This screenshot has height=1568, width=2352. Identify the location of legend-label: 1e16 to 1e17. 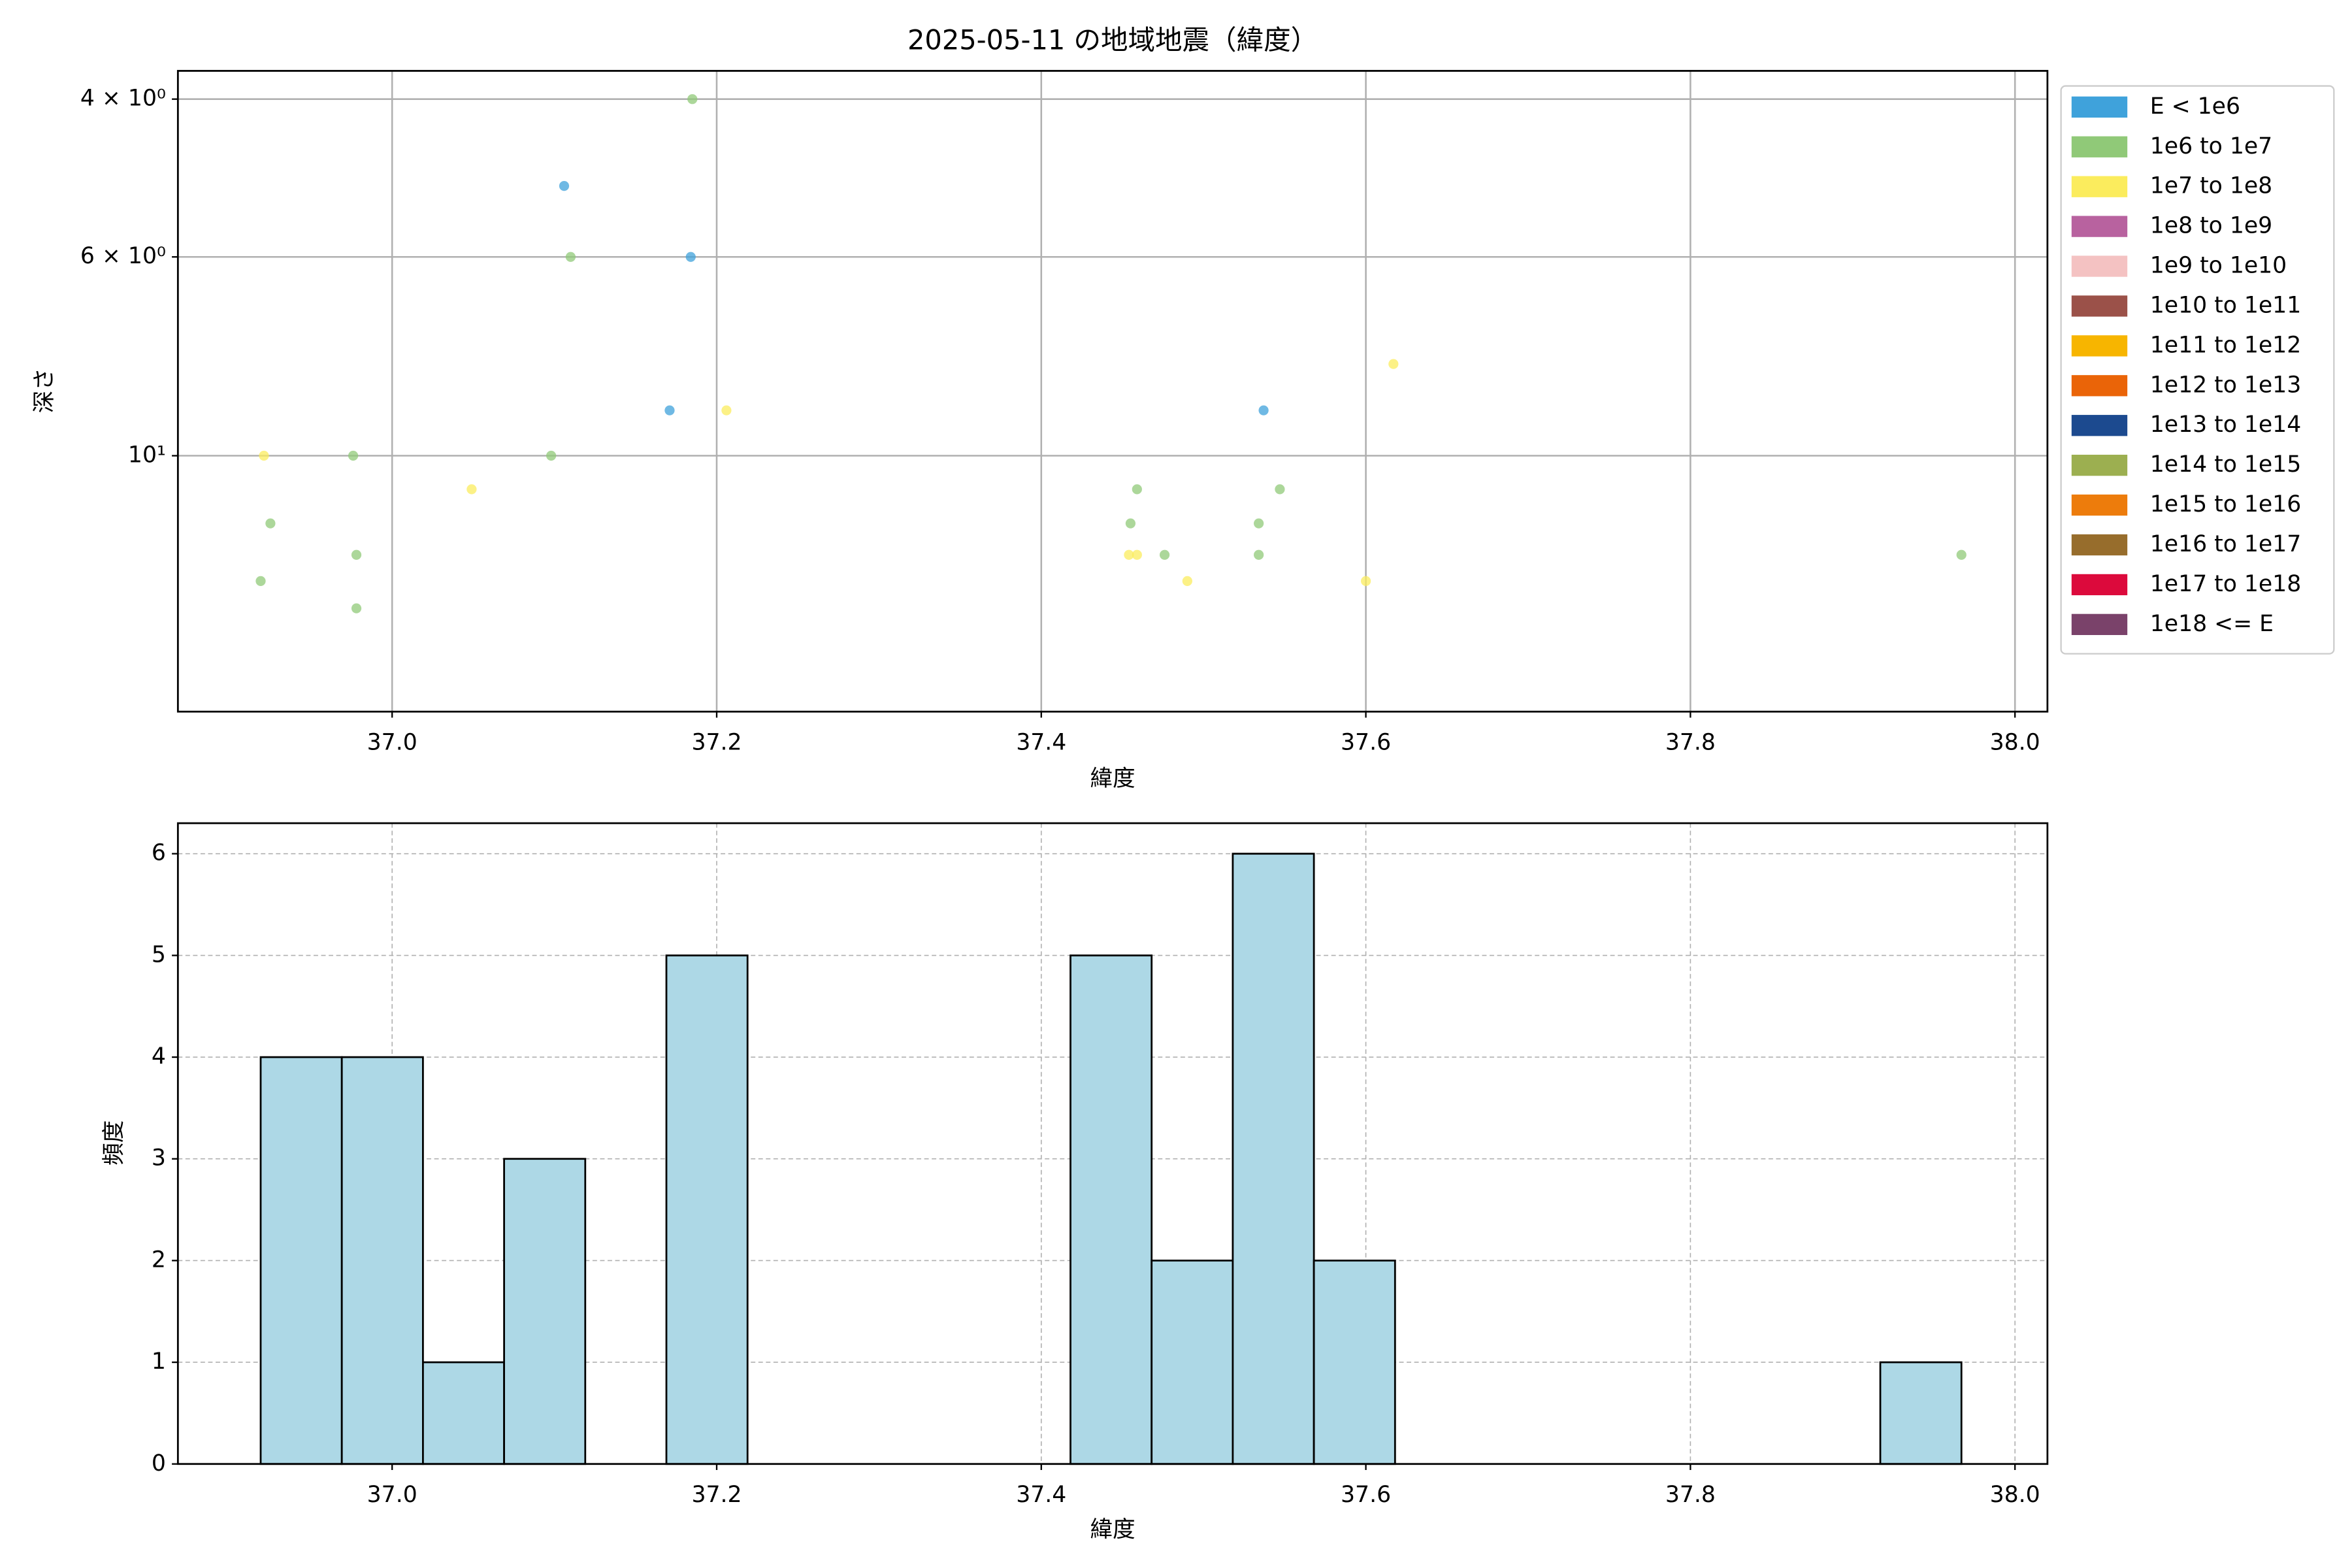
(2225, 544).